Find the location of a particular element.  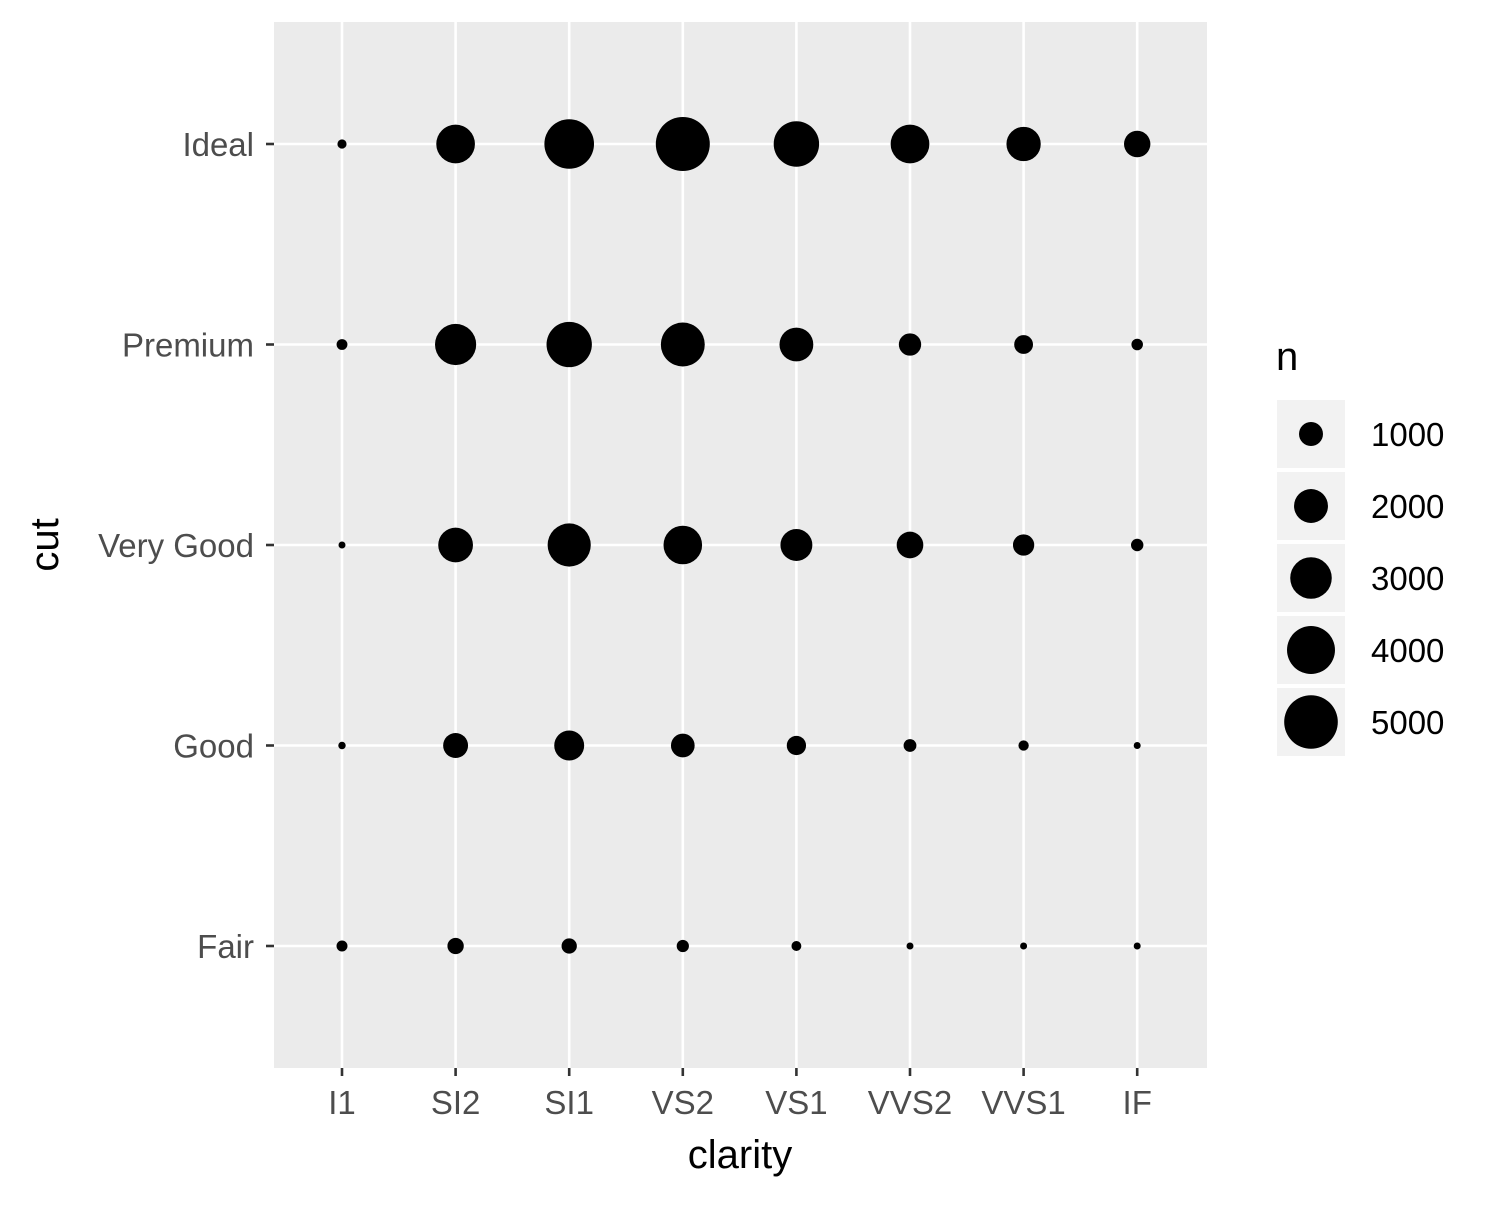

point-good-vvs2 is located at coordinates (910, 745).